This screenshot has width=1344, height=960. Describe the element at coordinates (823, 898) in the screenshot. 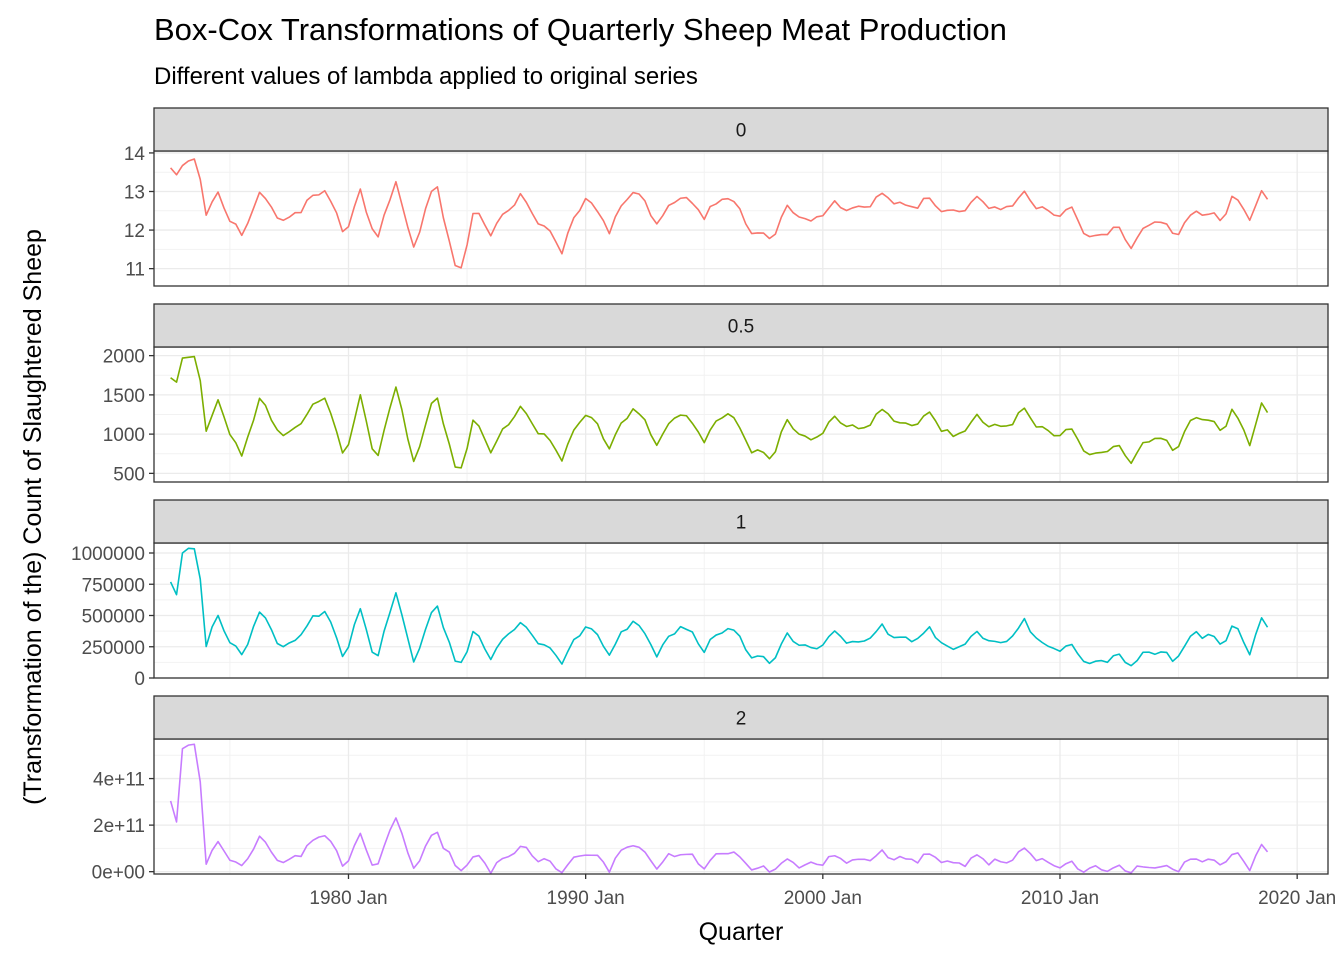

I see `x-tick-label: 2000 Jan` at that location.